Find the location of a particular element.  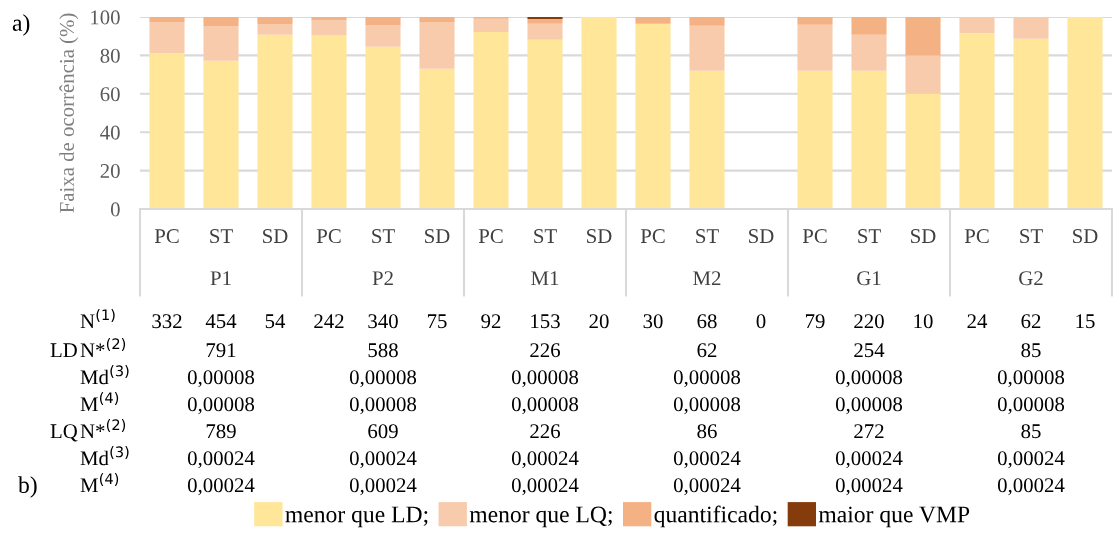

y-axis-title: Faixa de ocorrência (%) is located at coordinates (69, 113).